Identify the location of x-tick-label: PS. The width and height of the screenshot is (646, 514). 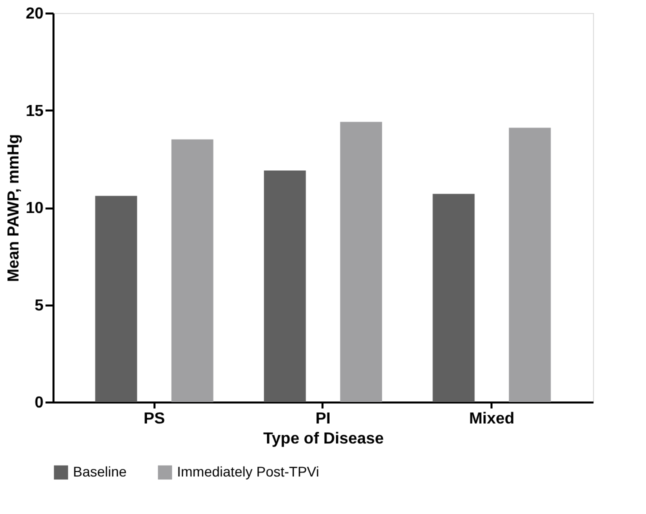
(155, 419).